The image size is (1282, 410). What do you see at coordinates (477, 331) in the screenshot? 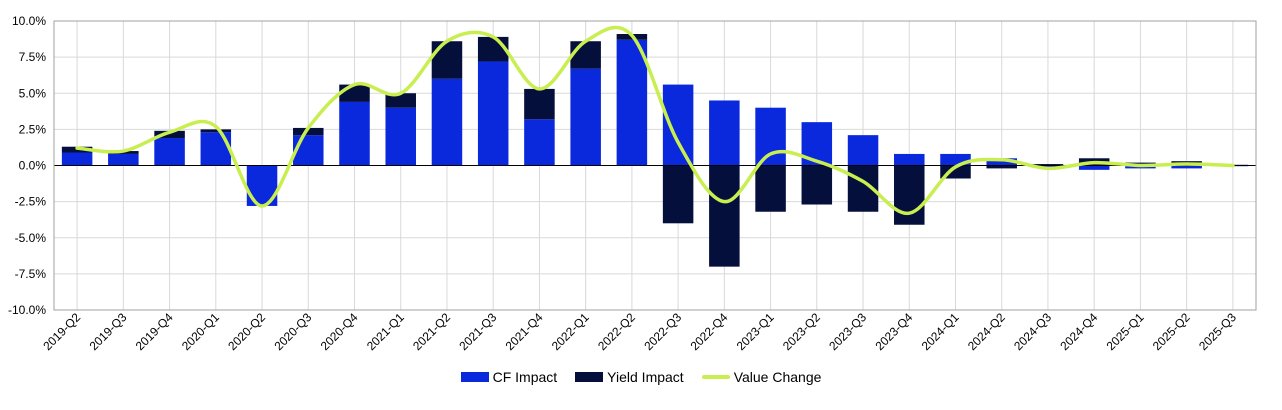
I see `x-tick-label: 2021-Q3` at bounding box center [477, 331].